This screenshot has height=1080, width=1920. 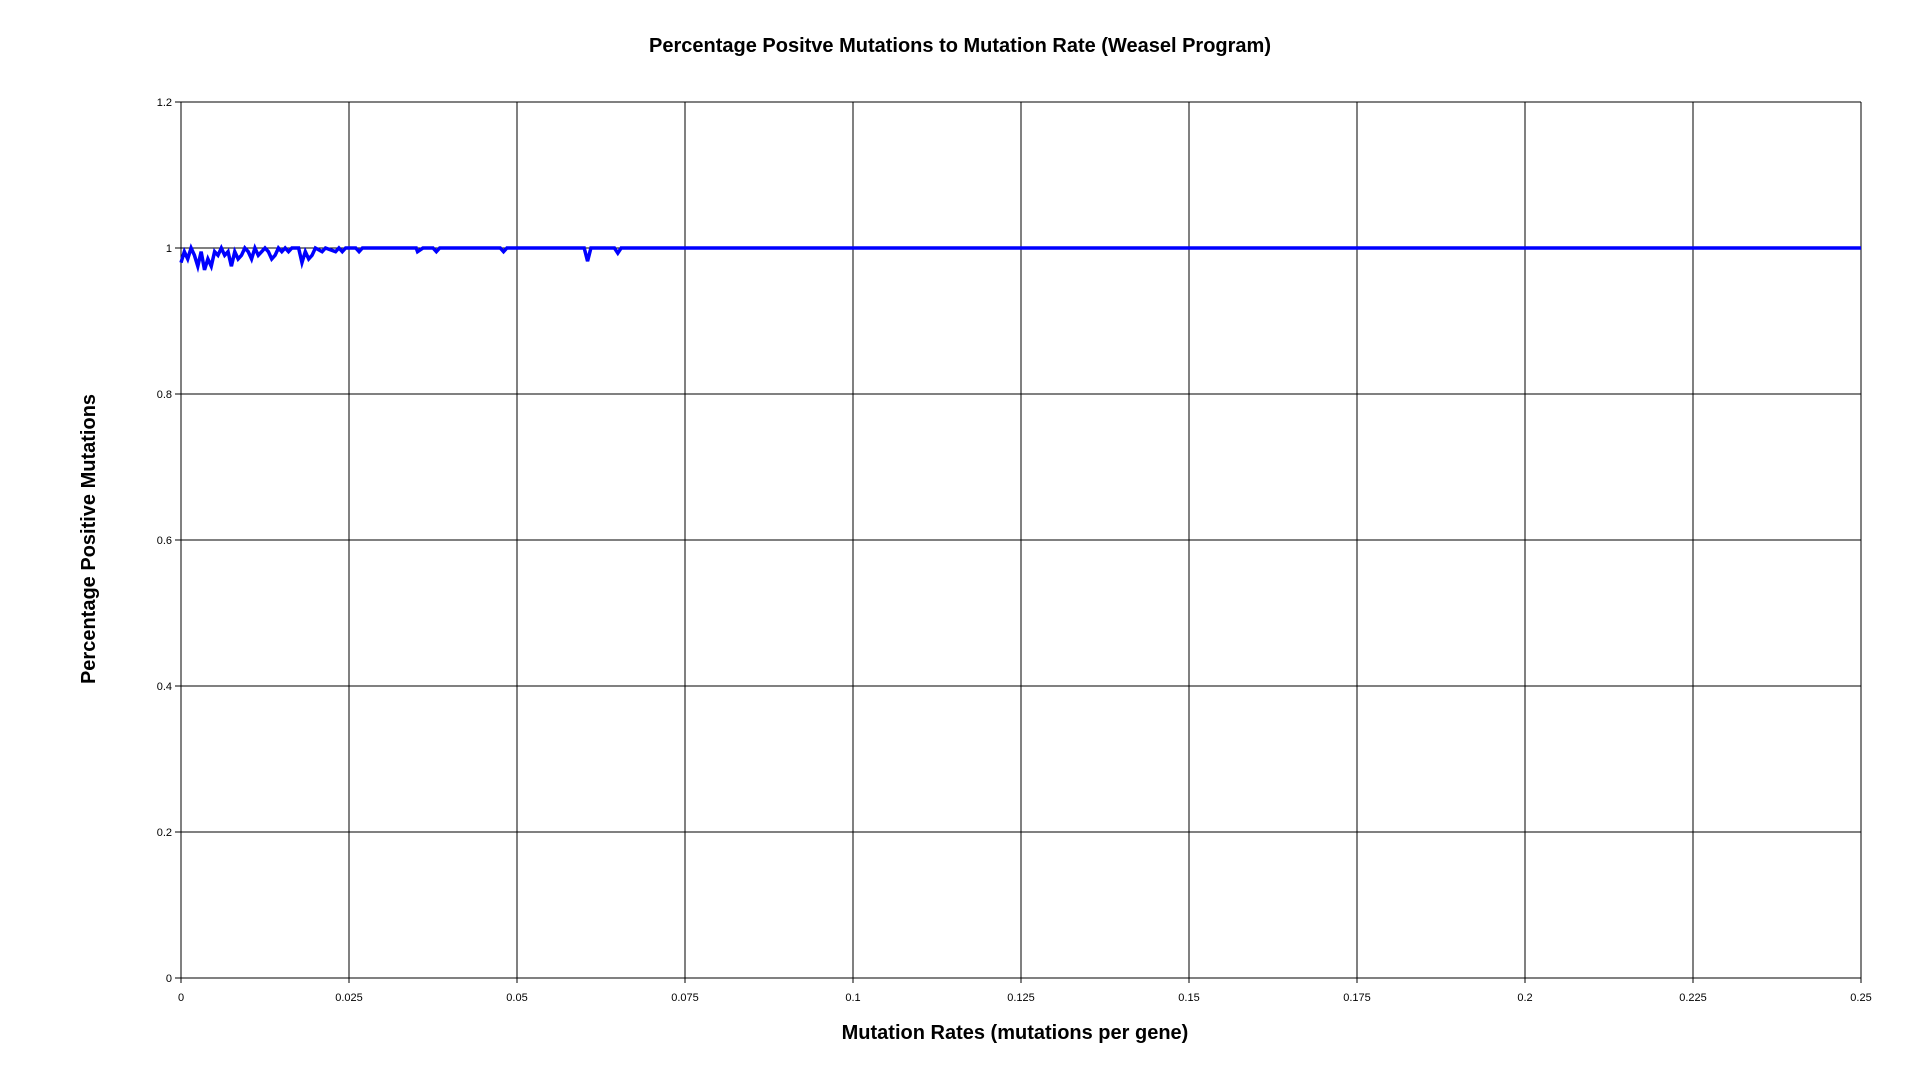 I want to click on series-line, so click(x=1020, y=258).